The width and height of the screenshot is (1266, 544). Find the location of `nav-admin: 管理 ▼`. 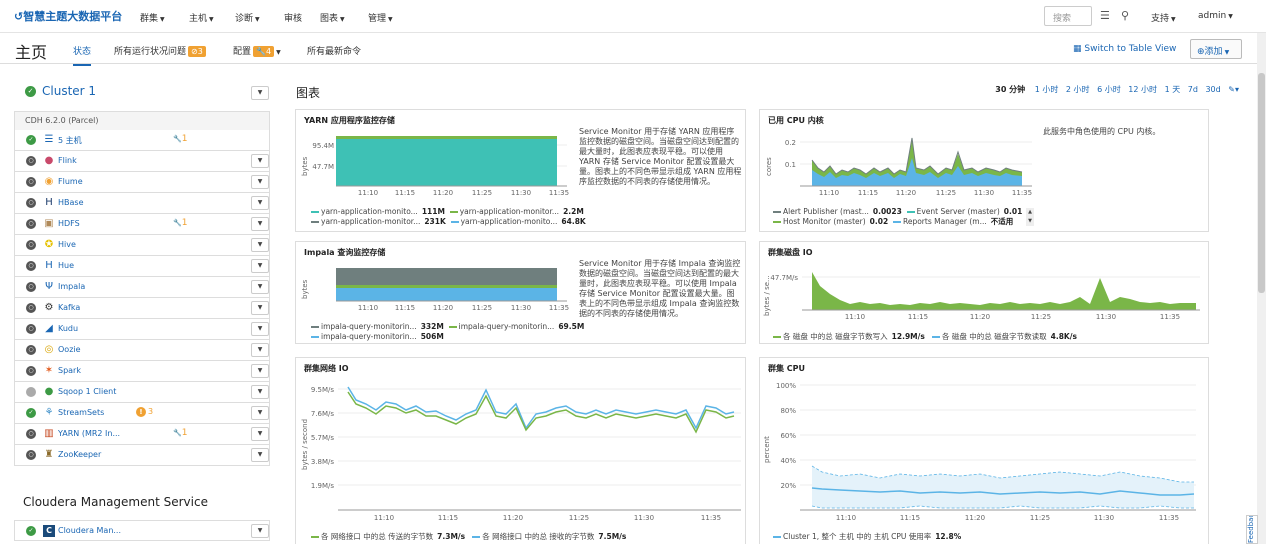

nav-admin: 管理 ▼ is located at coordinates (380, 19).